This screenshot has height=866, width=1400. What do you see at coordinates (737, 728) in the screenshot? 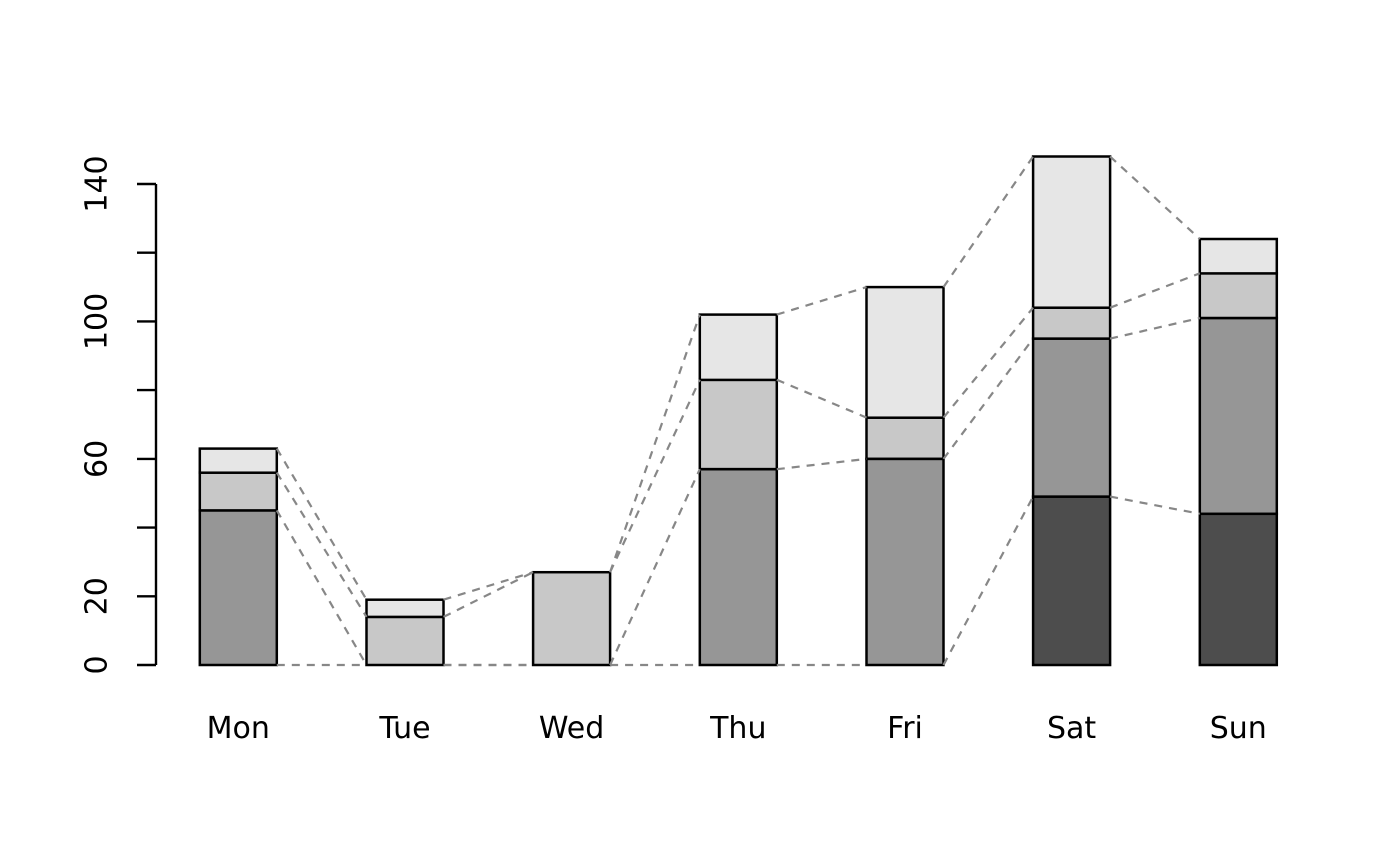
I see `x-category-label-thu: Thu` at bounding box center [737, 728].